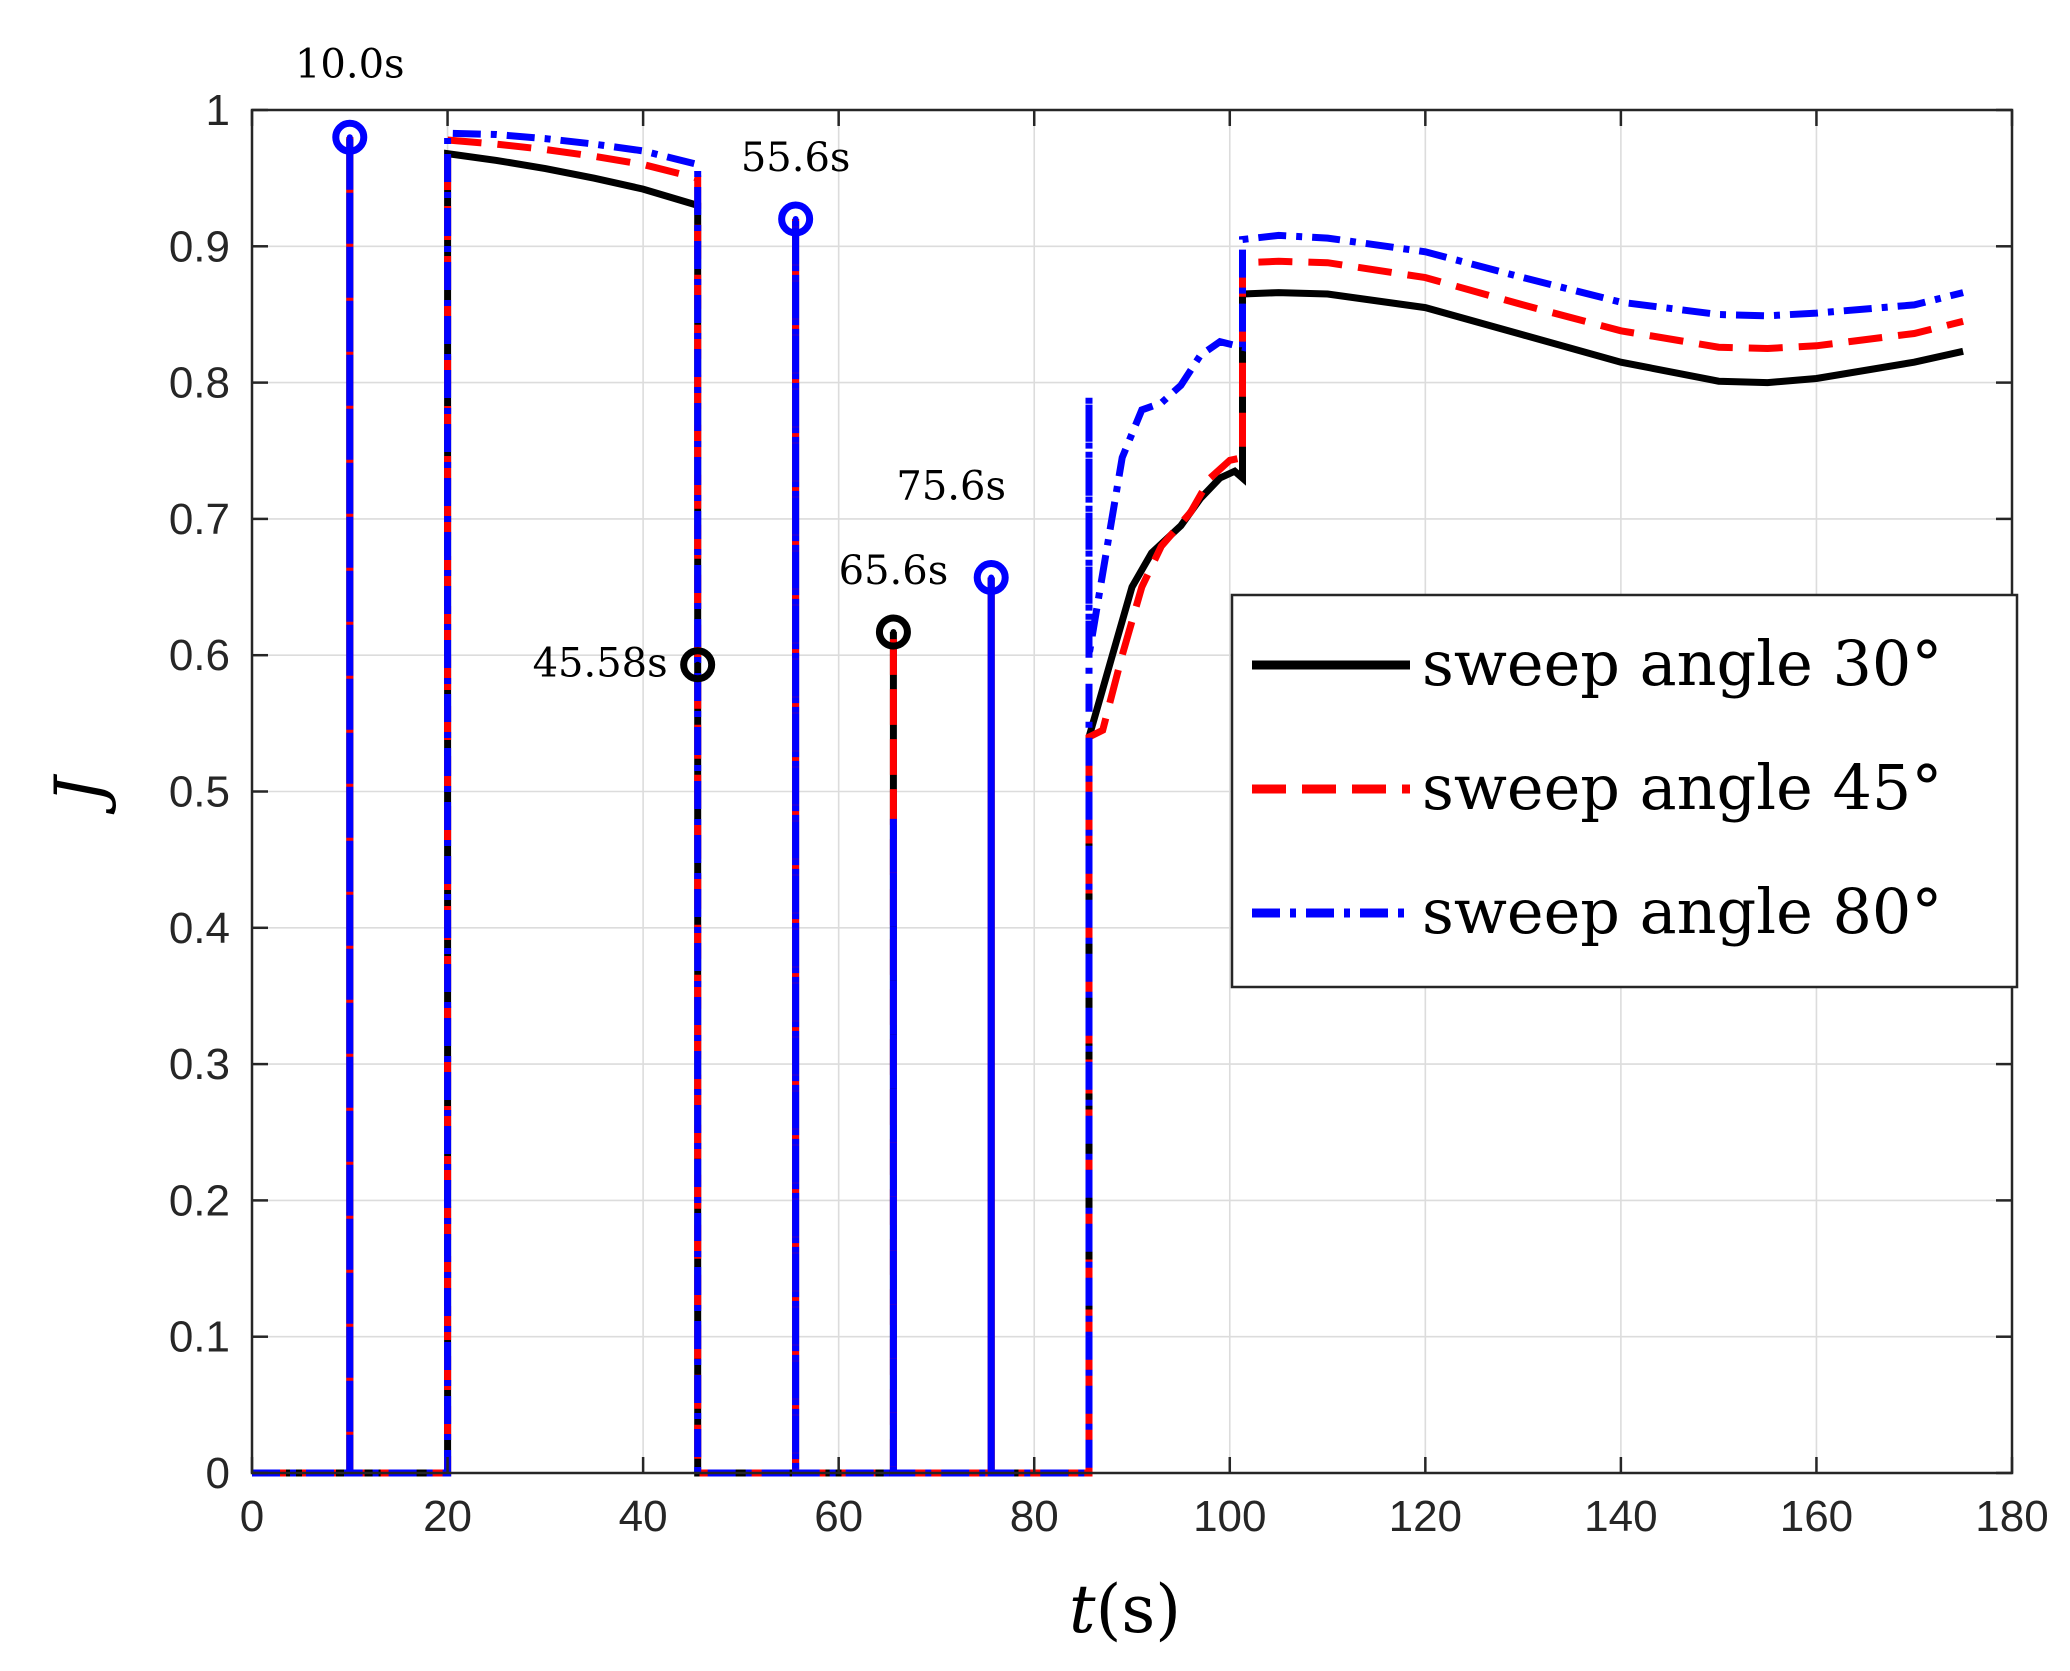 The width and height of the screenshot is (2070, 1671). I want to click on legend-label-3: sweep angle 80°, so click(1682, 911).